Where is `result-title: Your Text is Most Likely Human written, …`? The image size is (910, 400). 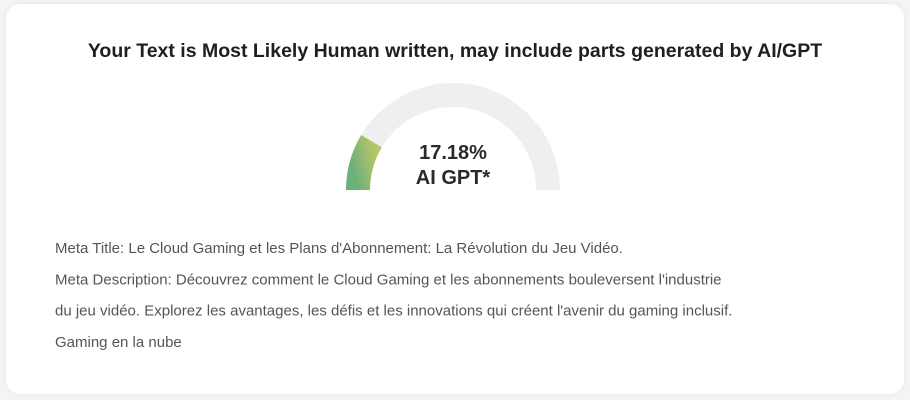 result-title: Your Text is Most Likely Human written, … is located at coordinates (455, 51).